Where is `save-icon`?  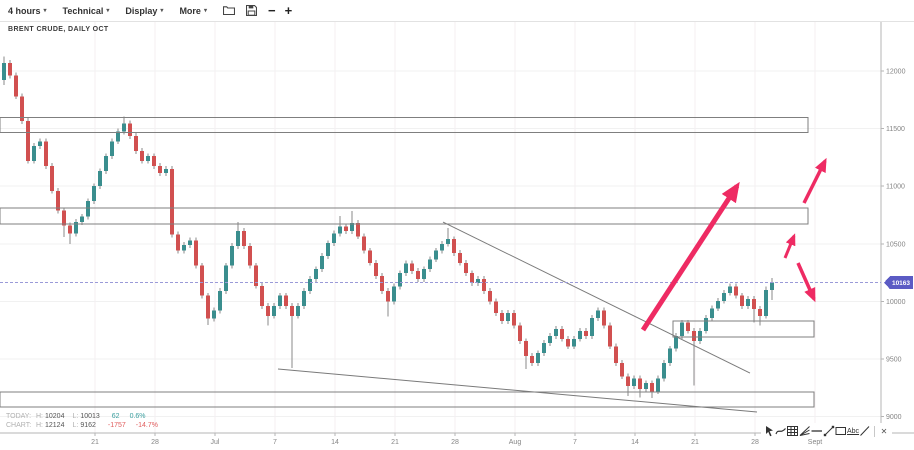
save-icon is located at coordinates (251, 10).